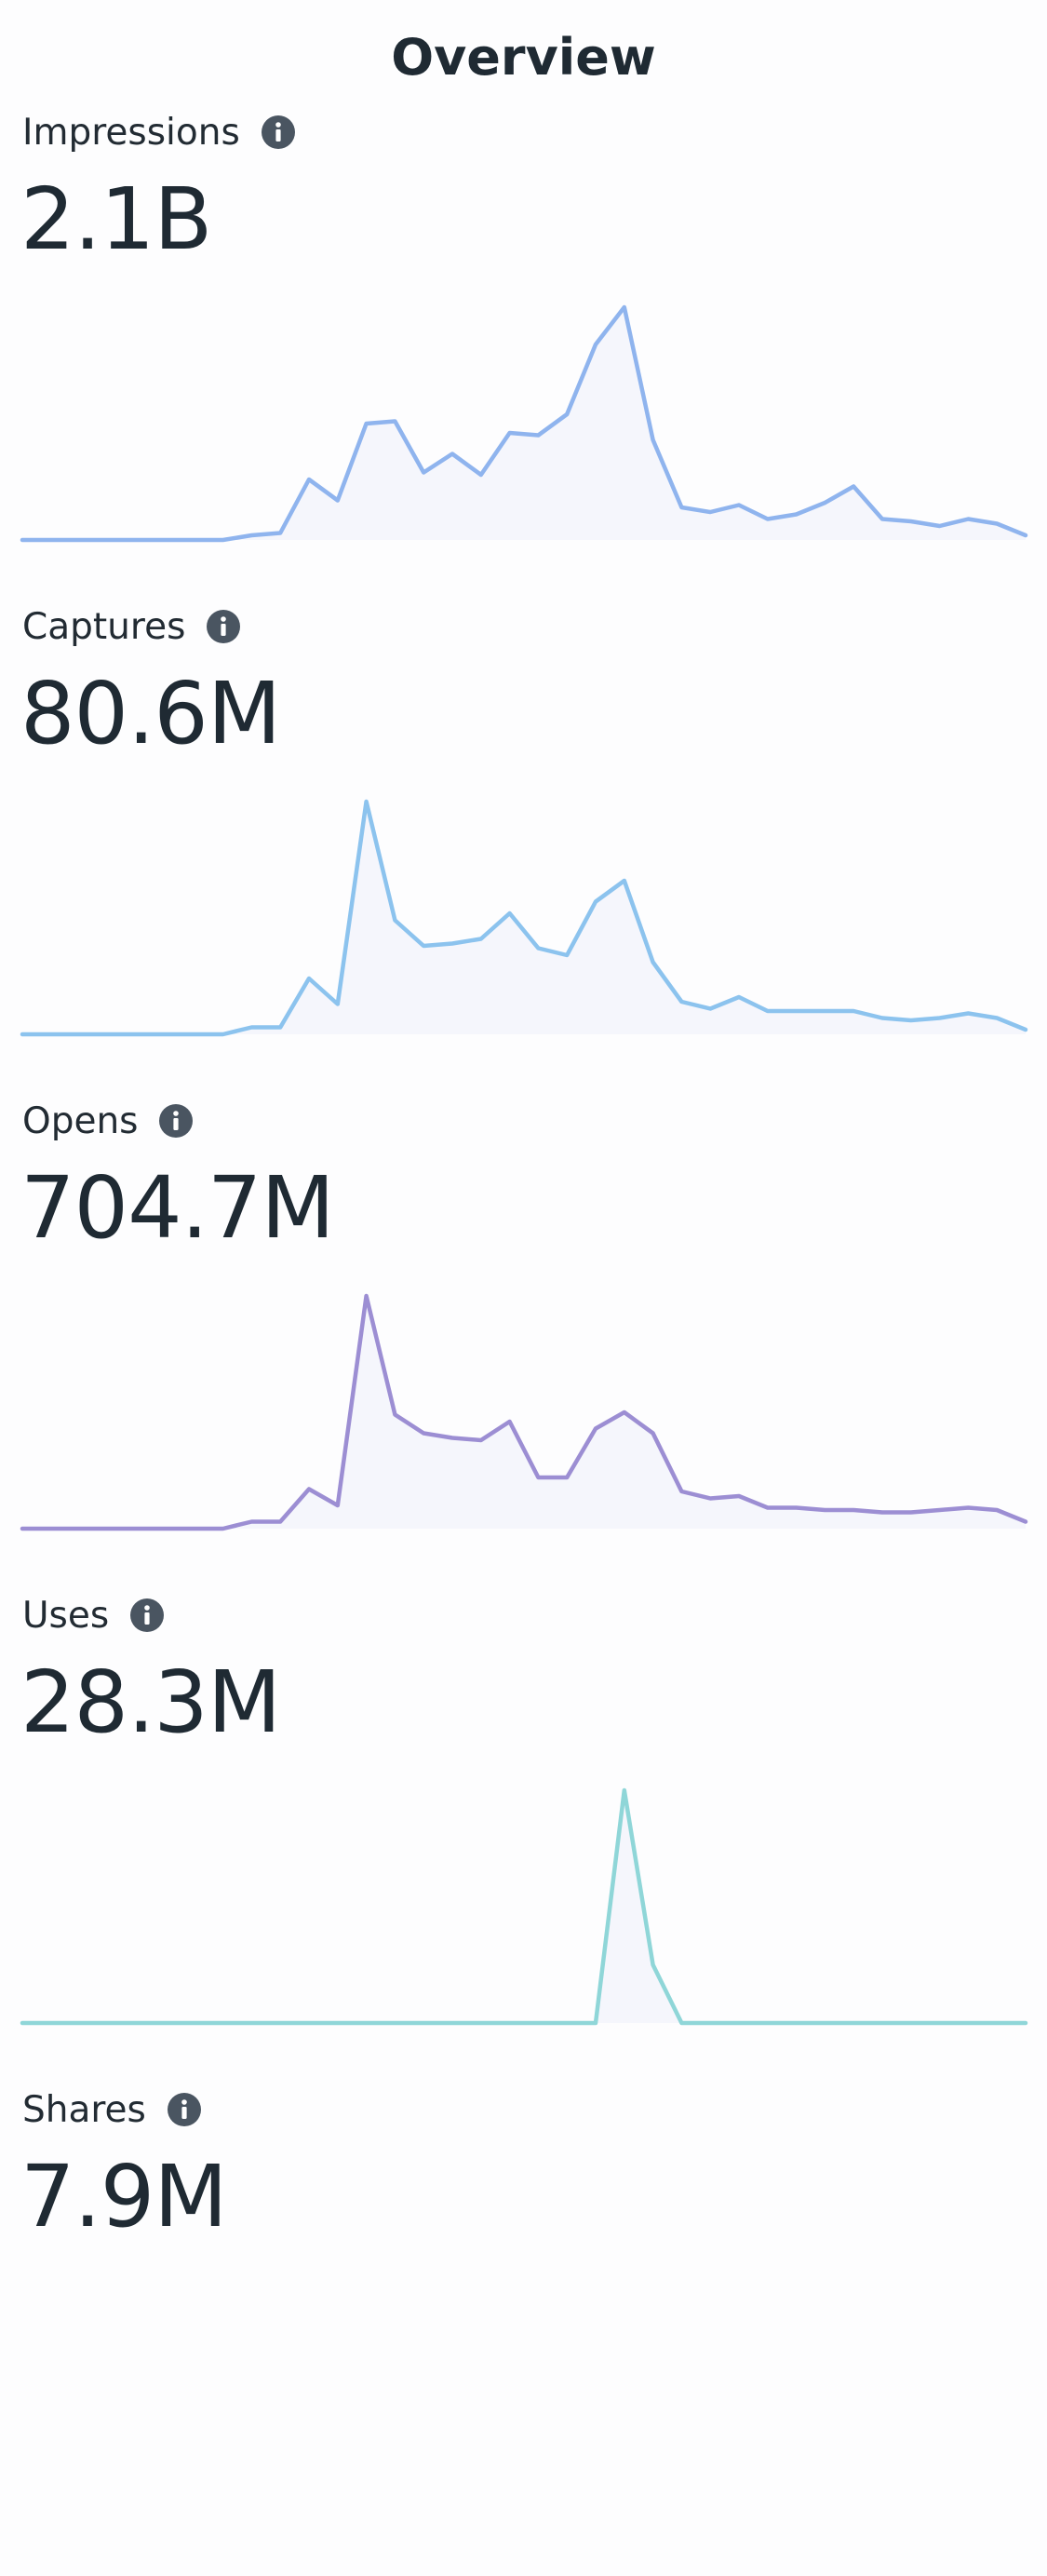 This screenshot has width=1047, height=2576. What do you see at coordinates (66, 1615) in the screenshot?
I see `metric-label: Uses` at bounding box center [66, 1615].